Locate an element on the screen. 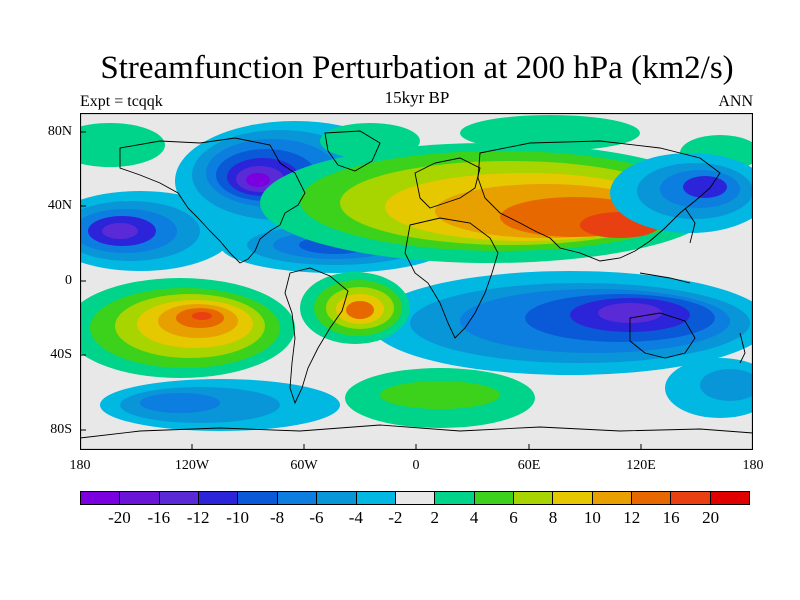 This screenshot has width=800, height=600. colorbar-label: 10 is located at coordinates (592, 517).